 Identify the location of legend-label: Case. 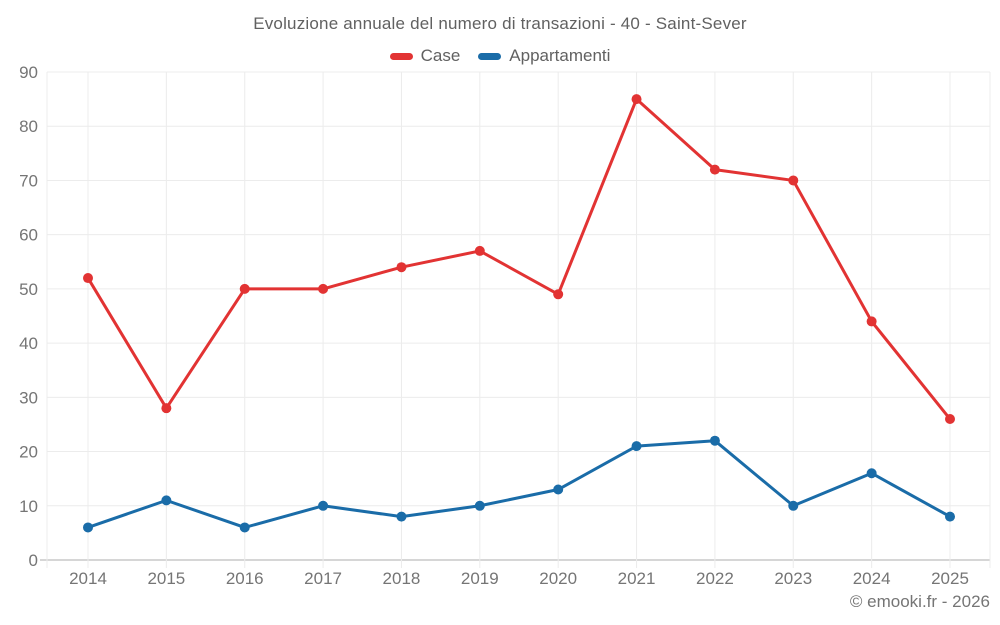
(440, 55).